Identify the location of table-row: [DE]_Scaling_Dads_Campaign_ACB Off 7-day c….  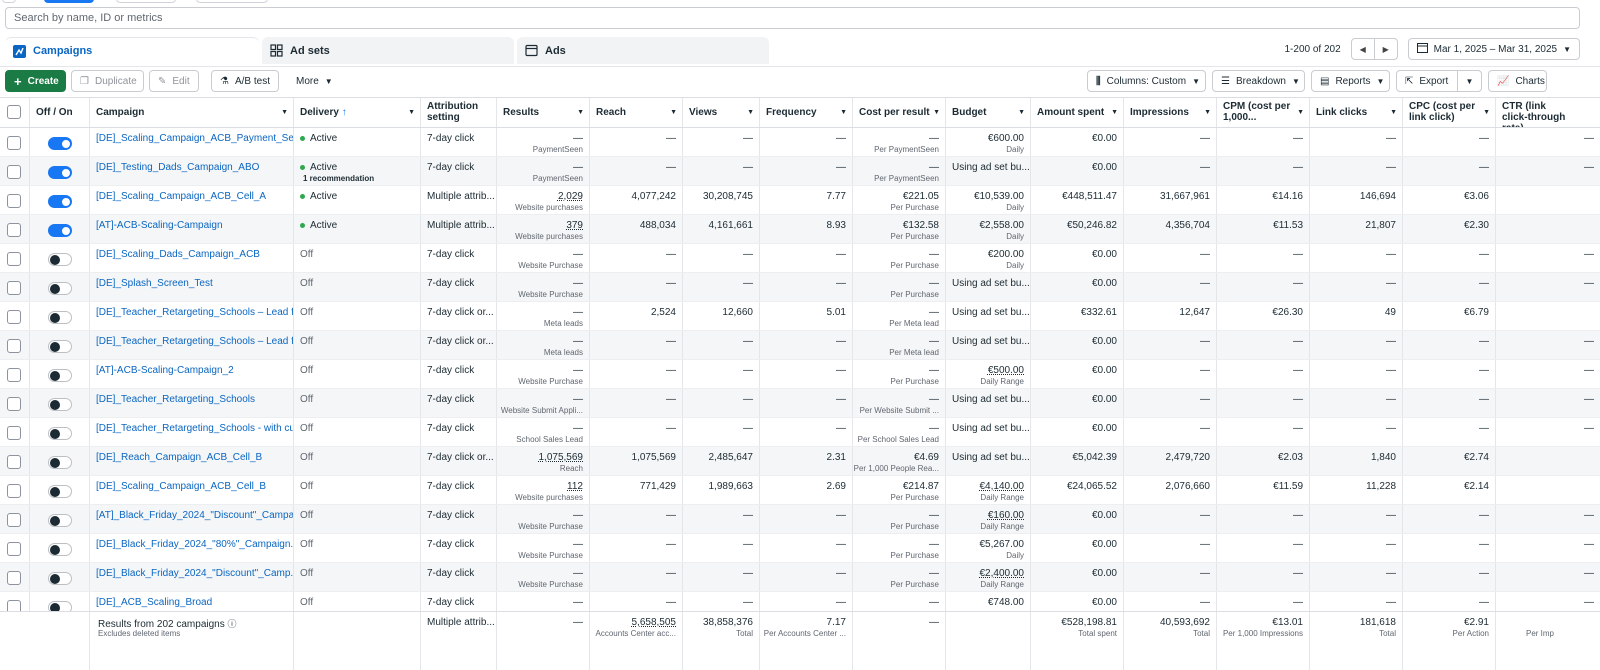
(800, 258).